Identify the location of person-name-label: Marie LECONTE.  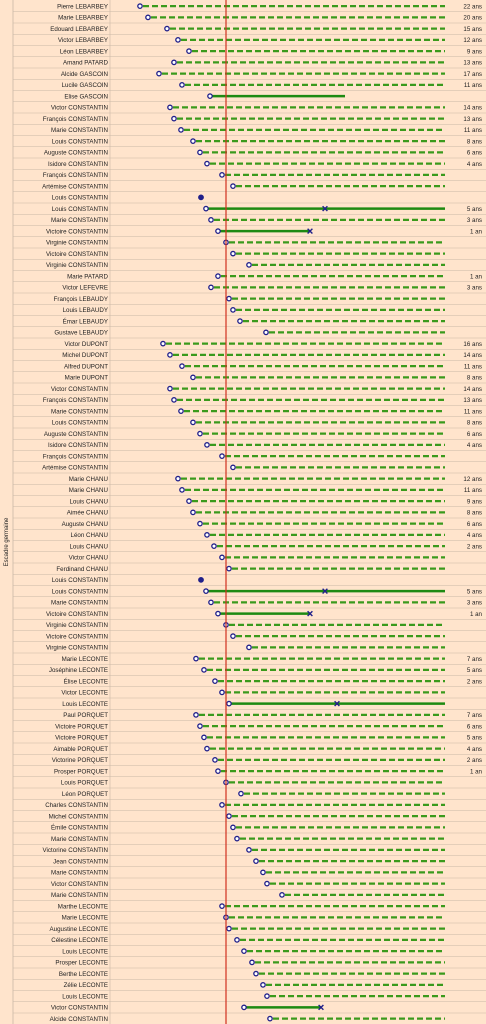
(85, 659).